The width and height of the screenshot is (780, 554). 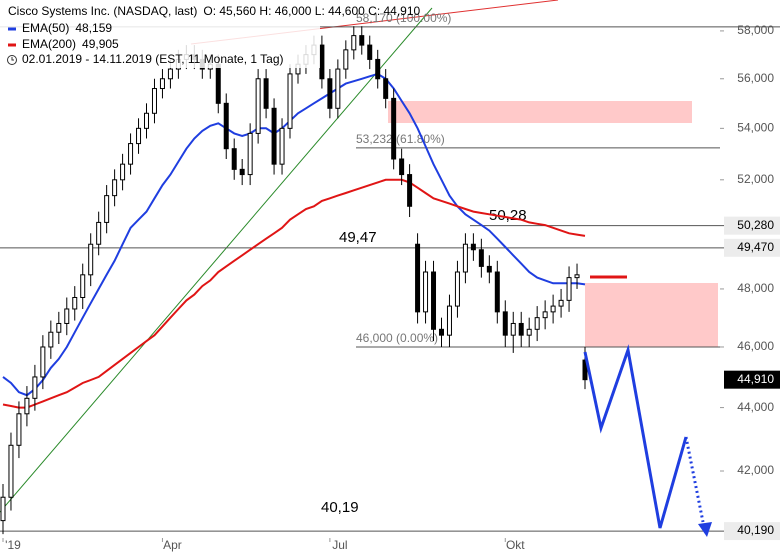 I want to click on support-zone, so click(x=651, y=315).